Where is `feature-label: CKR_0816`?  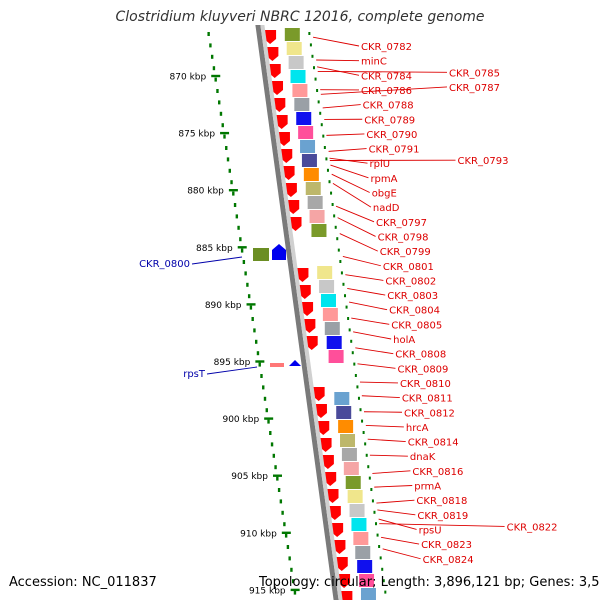 feature-label: CKR_0816 is located at coordinates (437, 472).